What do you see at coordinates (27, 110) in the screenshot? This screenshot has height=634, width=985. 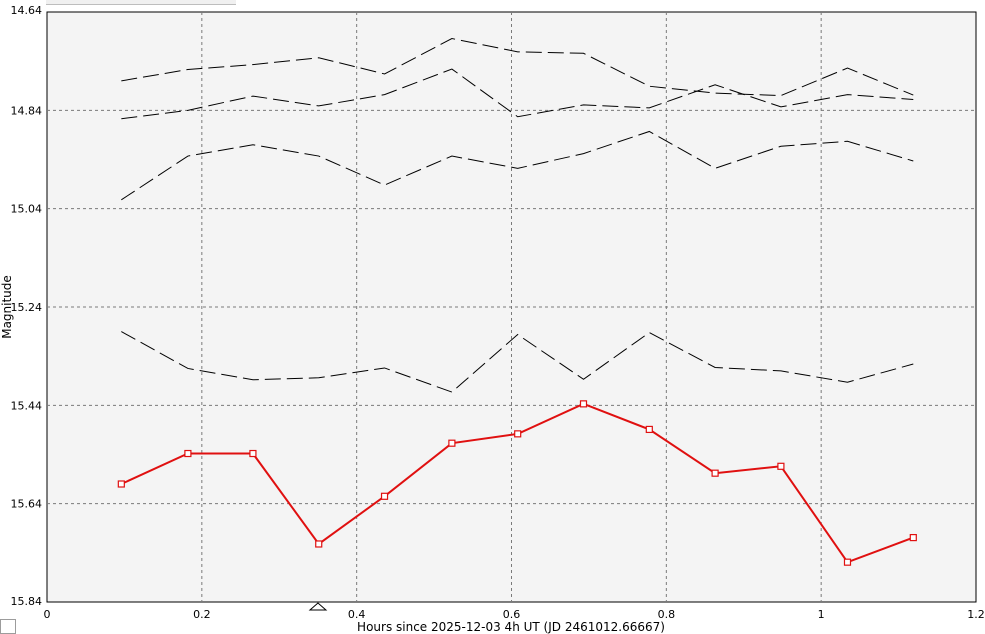 I see `y-tick-label: 14.84` at bounding box center [27, 110].